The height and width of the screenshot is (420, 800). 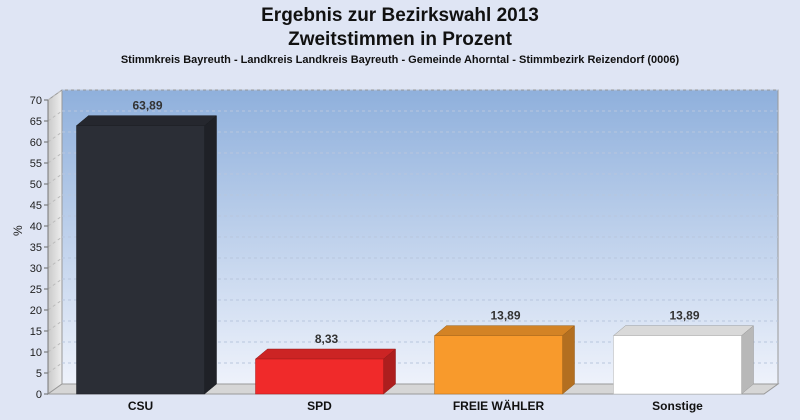 I want to click on bar-freie-w-hler, so click(x=504, y=360).